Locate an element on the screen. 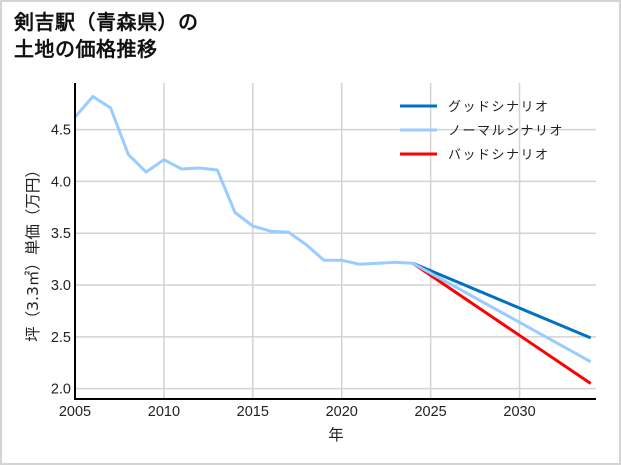 This screenshot has width=621, height=465. y-tick-label: 4.5 is located at coordinates (61, 131).